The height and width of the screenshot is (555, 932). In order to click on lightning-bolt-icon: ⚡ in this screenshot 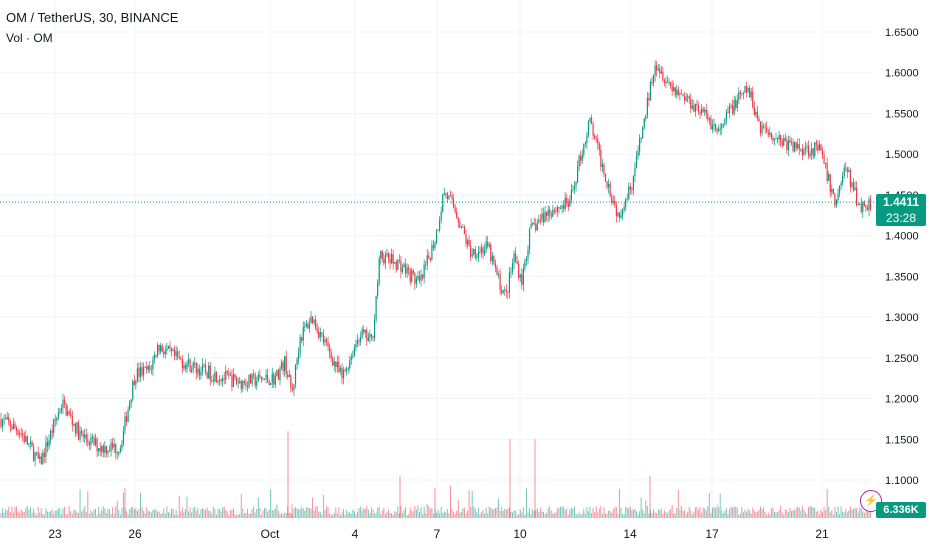, I will do `click(871, 501)`.